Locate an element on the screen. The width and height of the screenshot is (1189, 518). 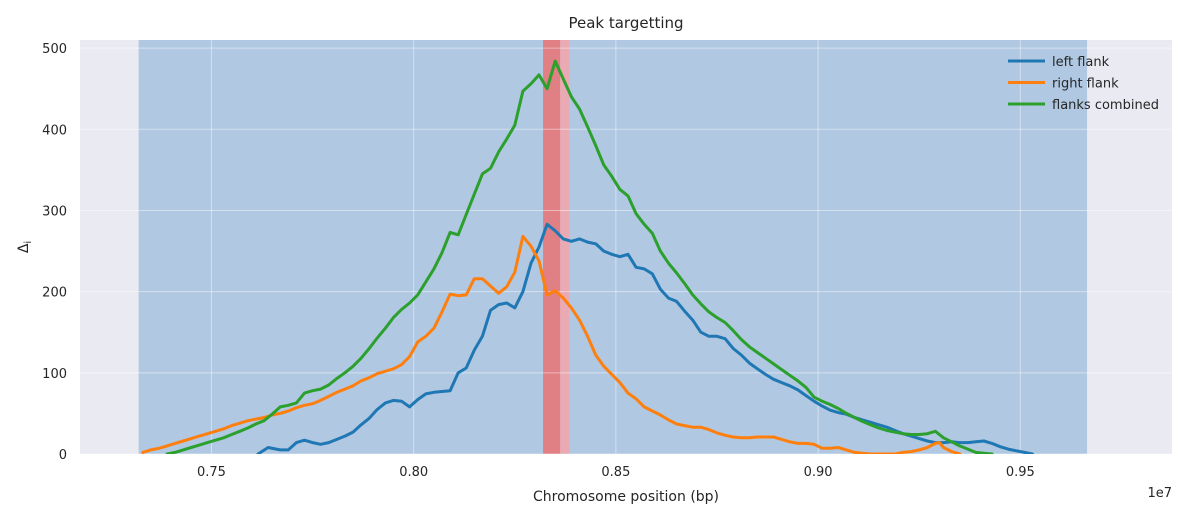
chart-title: Peak targetting is located at coordinates (625, 23).